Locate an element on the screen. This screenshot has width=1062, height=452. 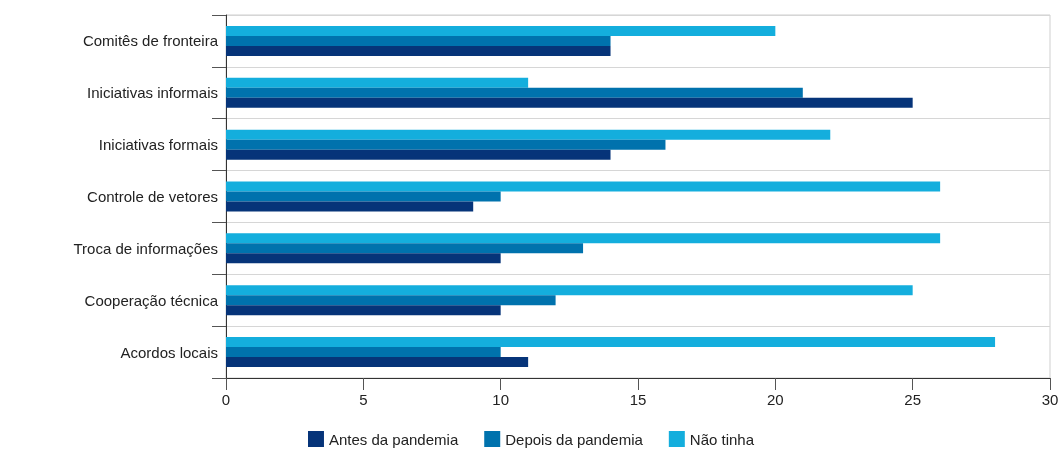
legend-label: Depois da pandemia is located at coordinates (574, 439).